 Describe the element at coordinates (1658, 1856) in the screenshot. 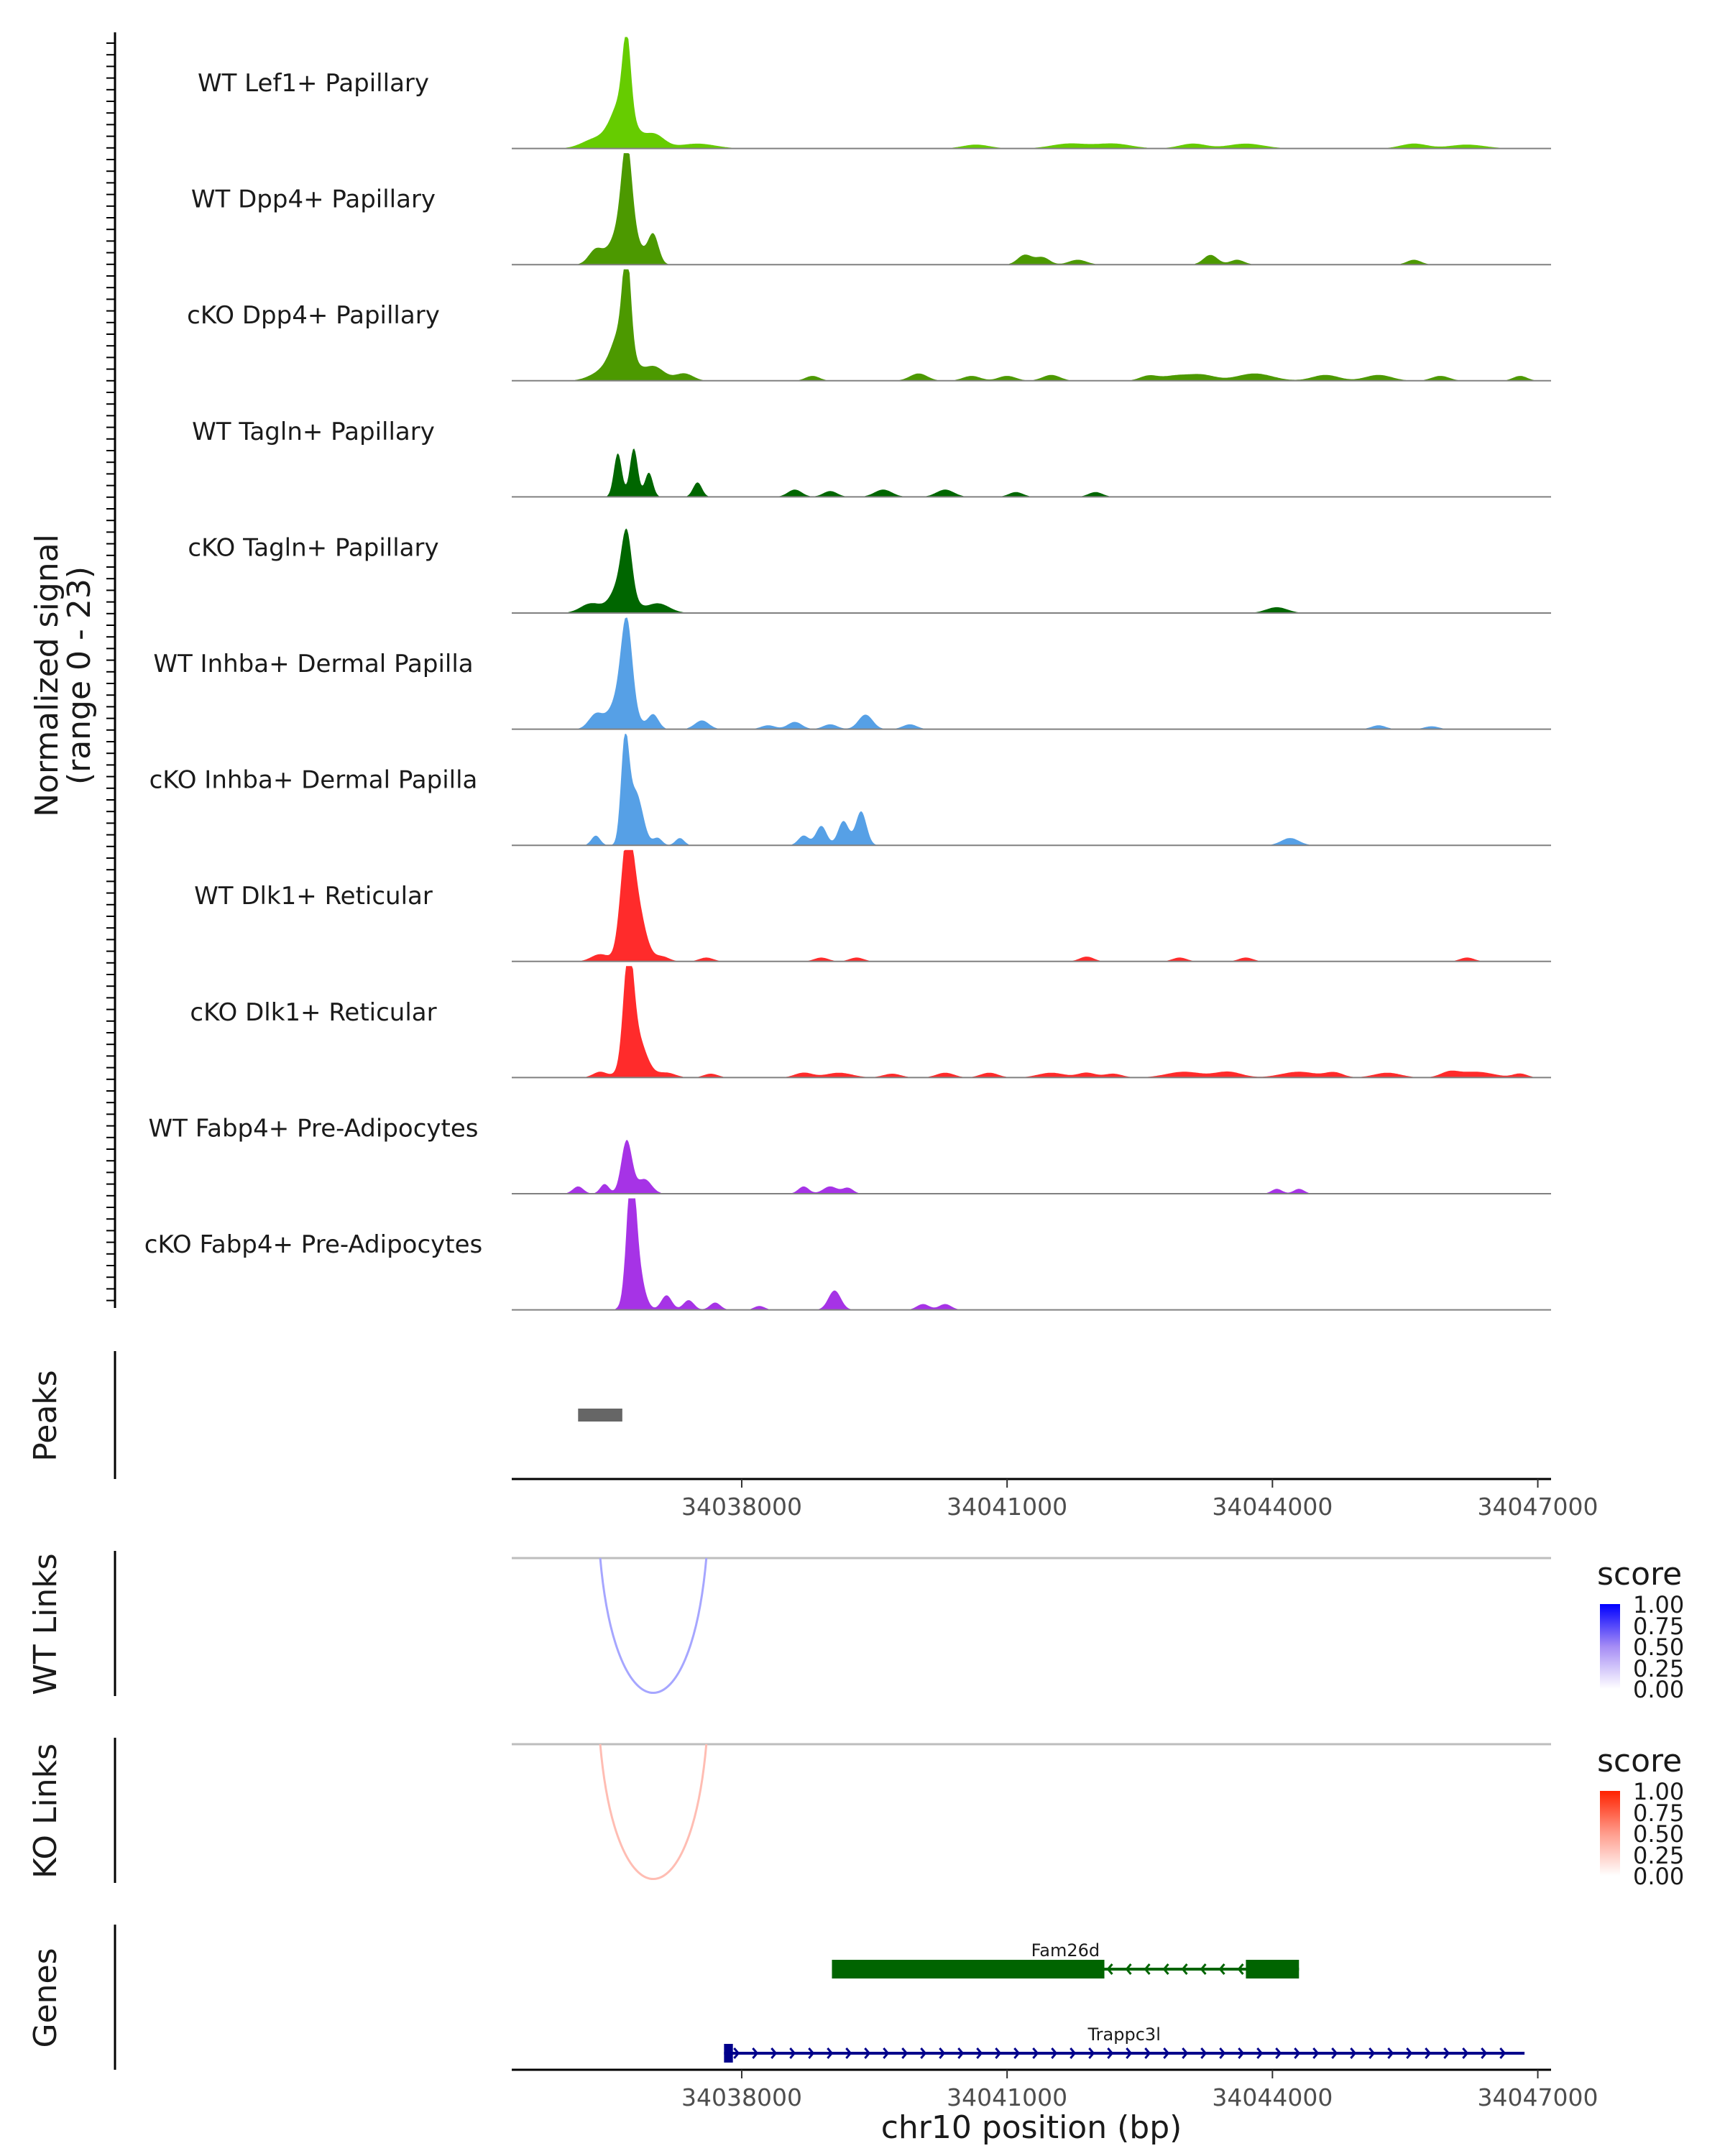

I see `ko-legend-label-025: 0.25` at that location.